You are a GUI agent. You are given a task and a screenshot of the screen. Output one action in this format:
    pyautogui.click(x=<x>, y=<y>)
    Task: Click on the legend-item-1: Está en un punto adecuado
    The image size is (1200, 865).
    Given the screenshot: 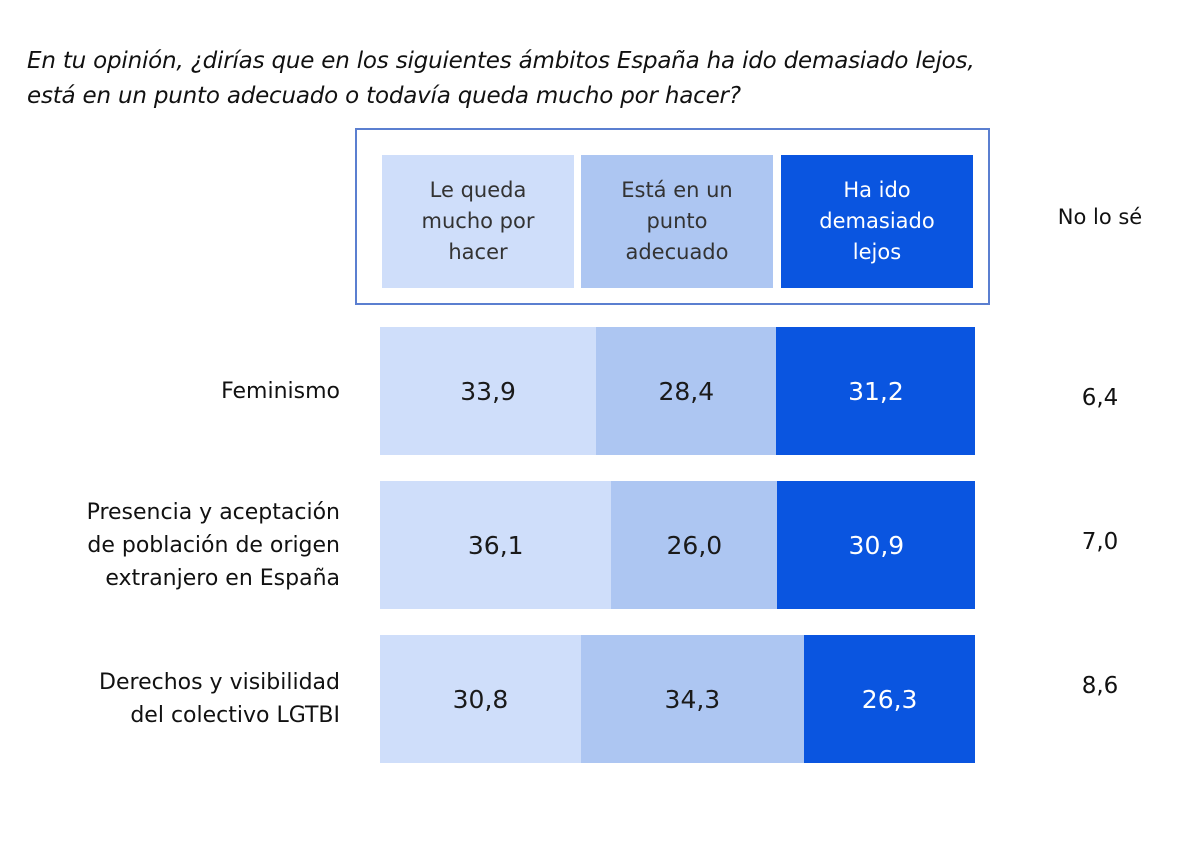 What is the action you would take?
    pyautogui.click(x=677, y=221)
    